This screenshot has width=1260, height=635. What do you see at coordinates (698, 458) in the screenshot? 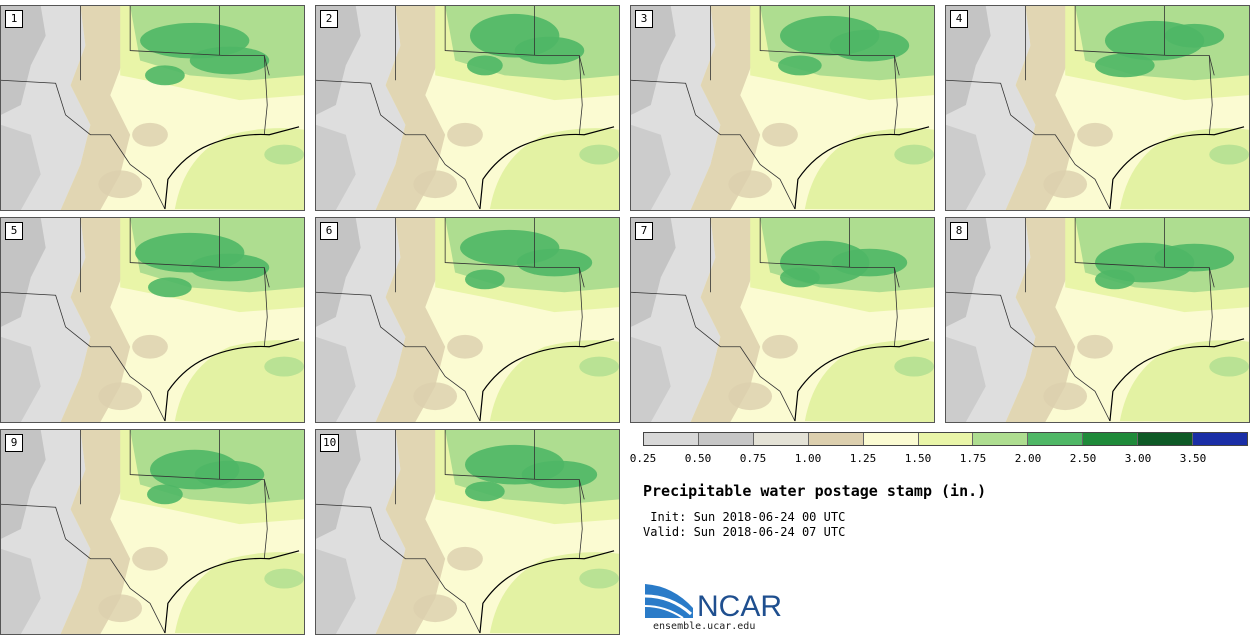
I see `legend-tick: 0.50` at bounding box center [698, 458].